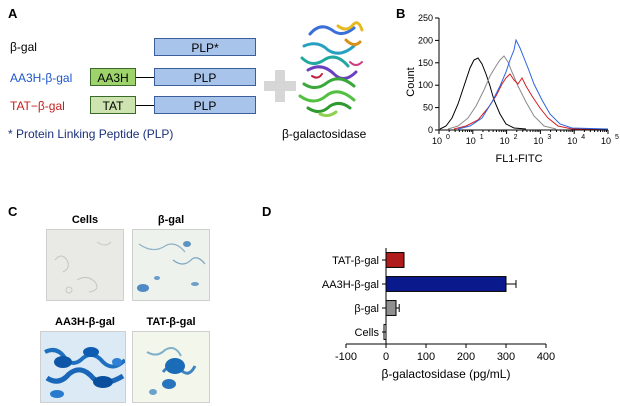 The width and height of the screenshot is (620, 406). I want to click on bar-category-label: TAT-β-gal, so click(355, 261).